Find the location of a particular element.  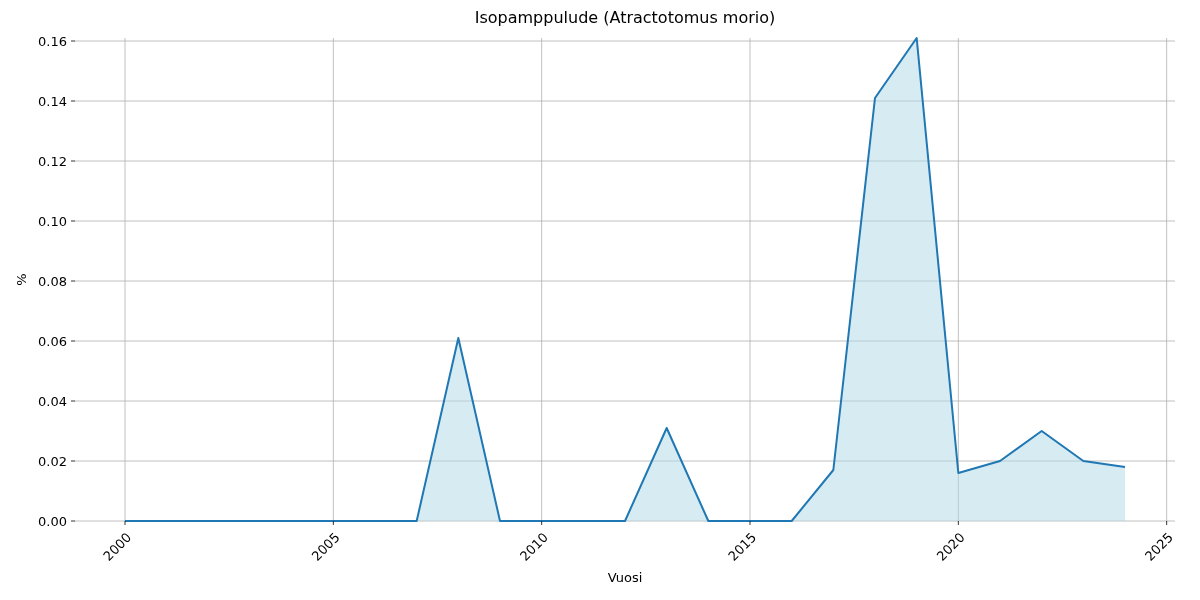

y-tick-label: 0.12 is located at coordinates (52, 161).